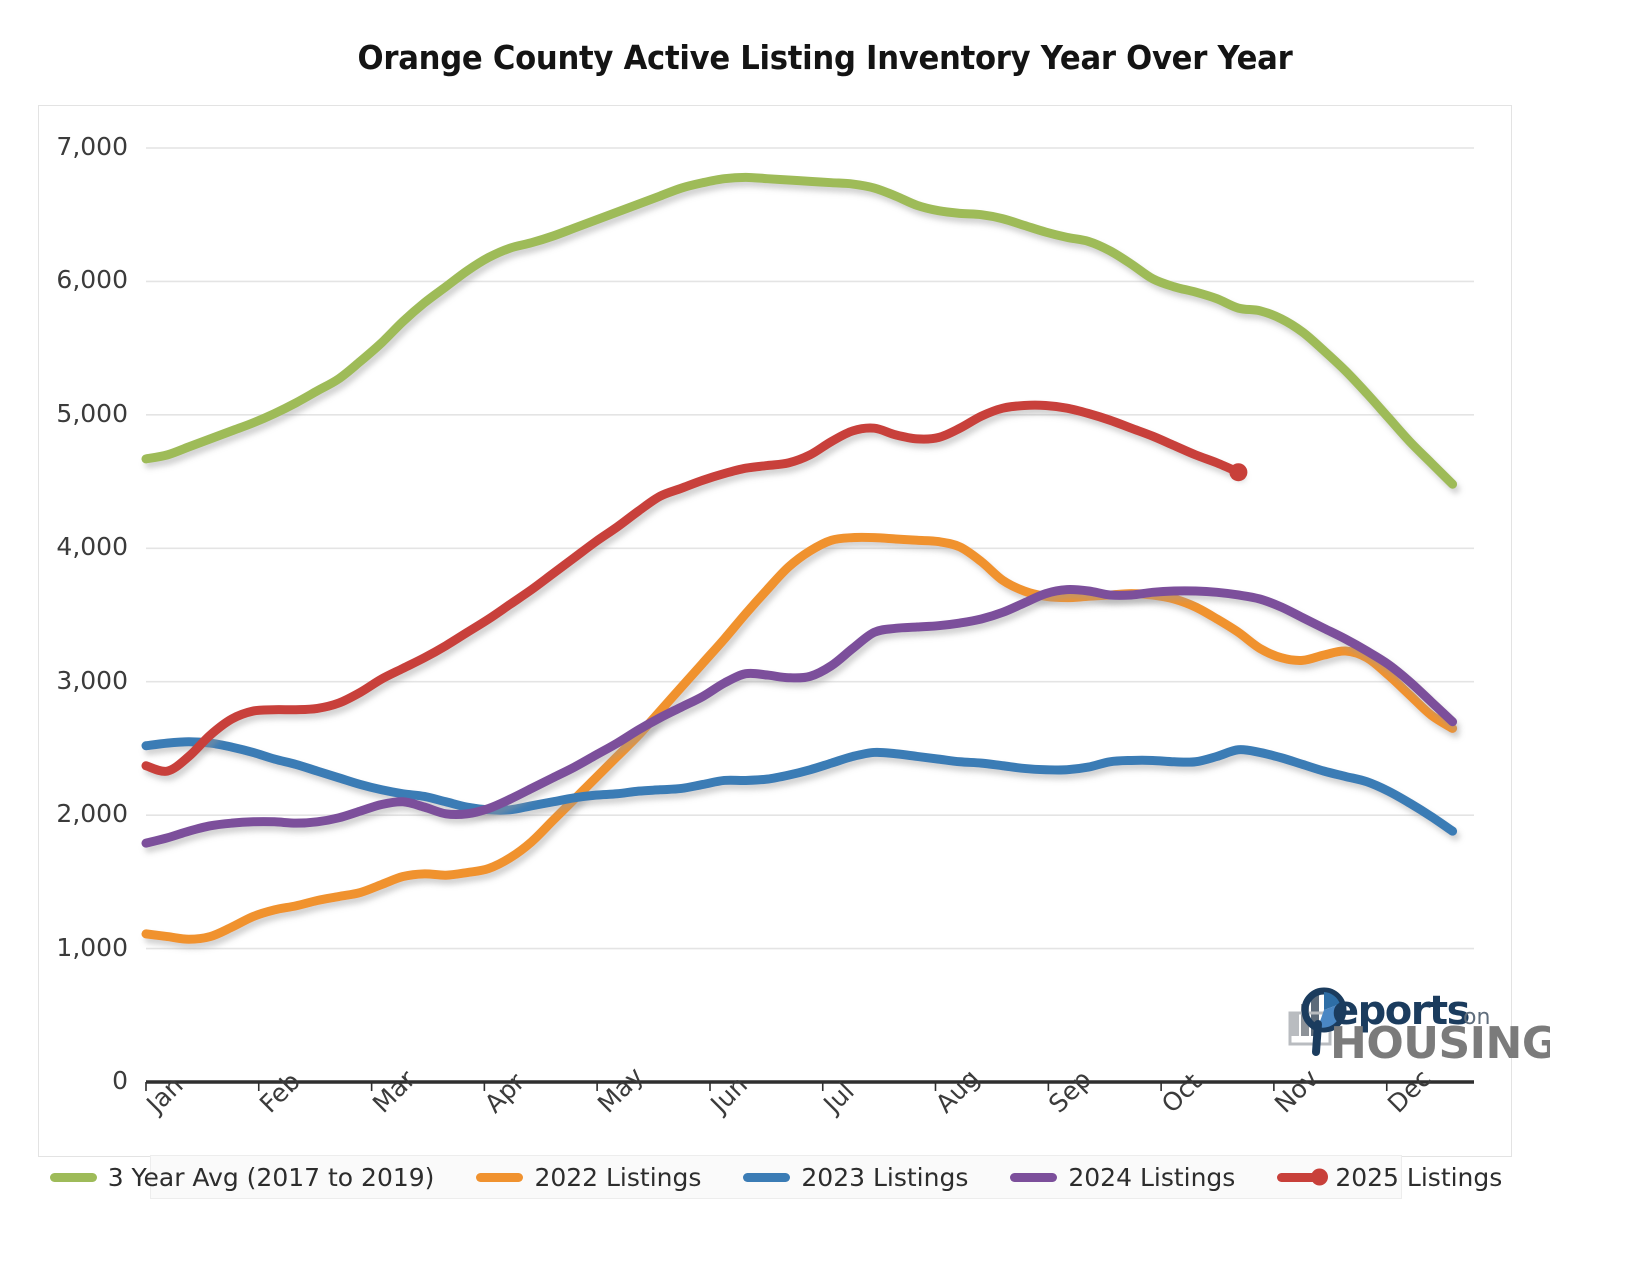 The width and height of the screenshot is (1650, 1275). I want to click on y-axis-tick-label: 7,000, so click(92, 146).